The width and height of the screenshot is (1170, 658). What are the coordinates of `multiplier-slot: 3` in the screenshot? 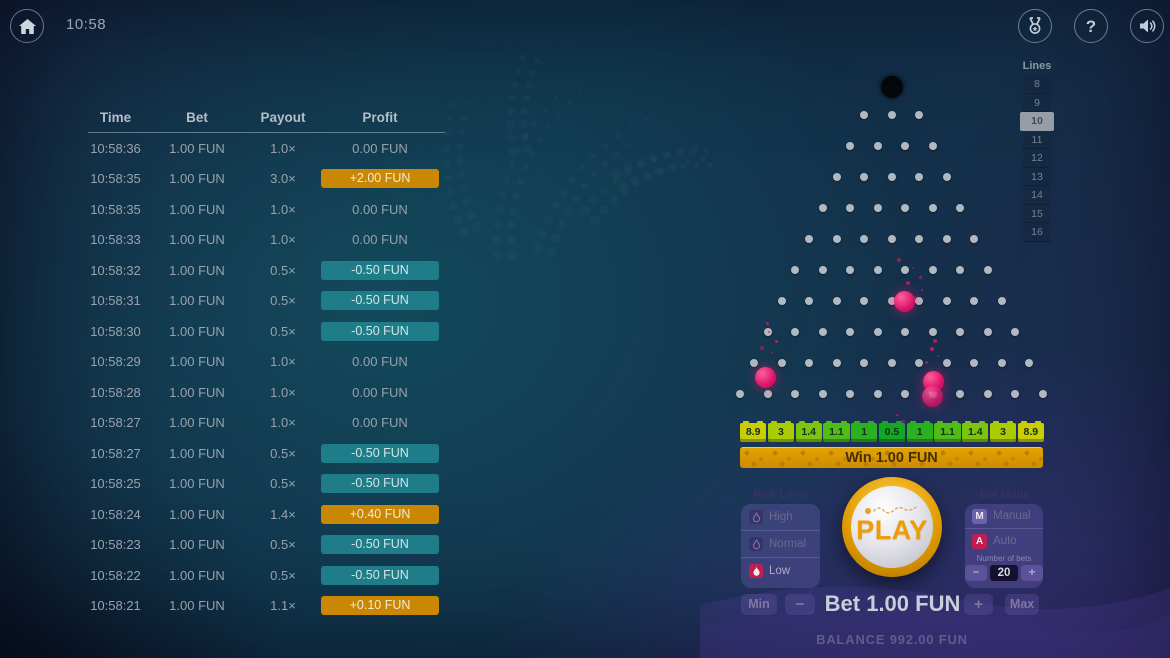 It's located at (1003, 431).